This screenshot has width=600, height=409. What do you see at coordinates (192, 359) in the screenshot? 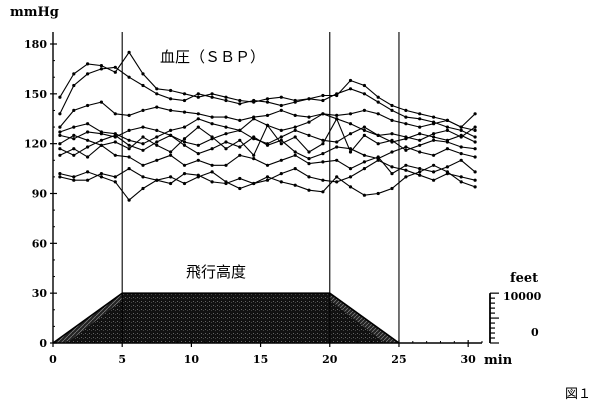
I see `x-tick-label: 10` at bounding box center [192, 359].